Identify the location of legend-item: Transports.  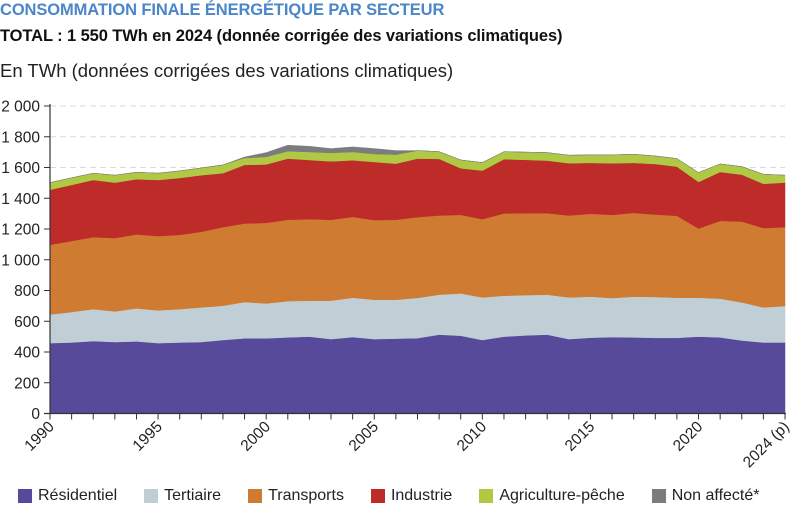
(296, 496).